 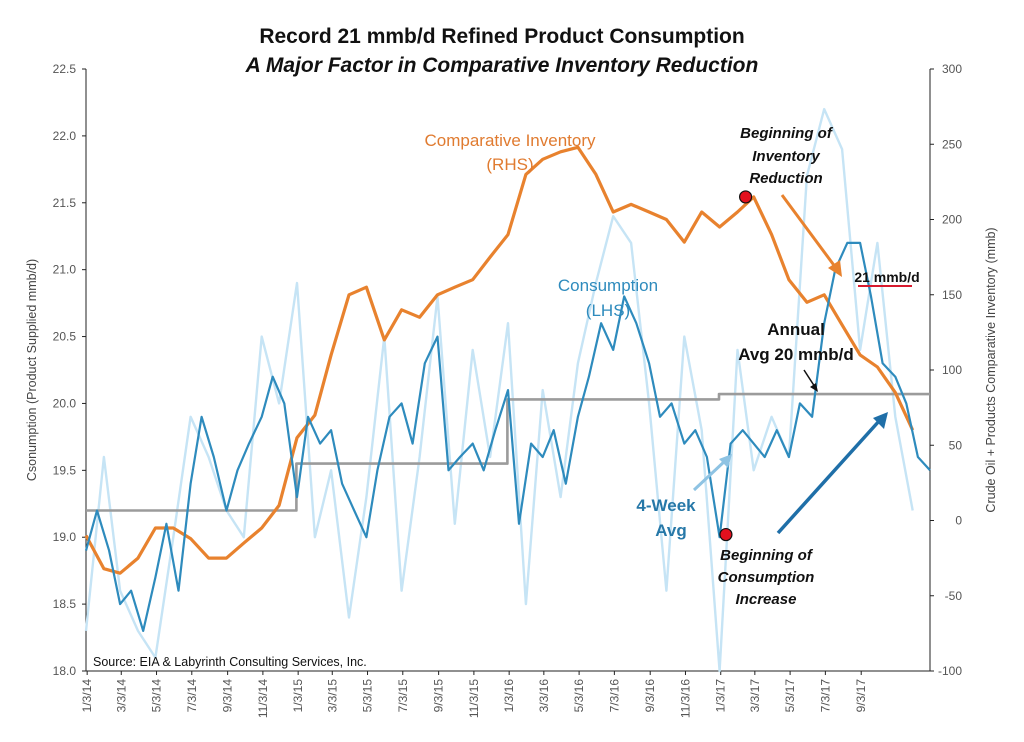 I want to click on inventory-reduction-label-3: Reduction, so click(x=785, y=178).